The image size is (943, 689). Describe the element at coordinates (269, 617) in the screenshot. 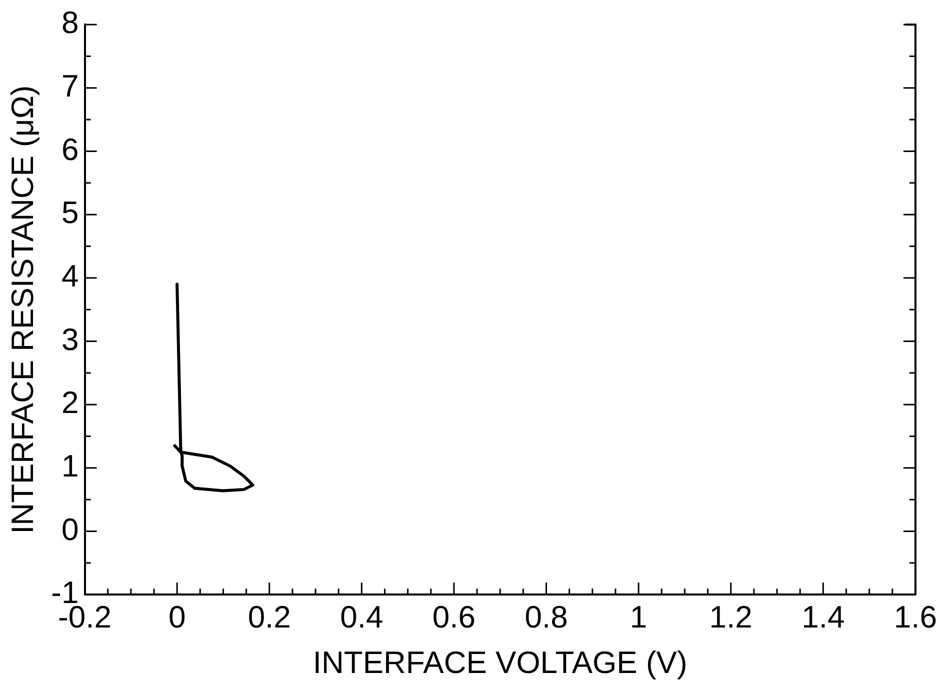

I see `x-tick-label: 0.2` at that location.